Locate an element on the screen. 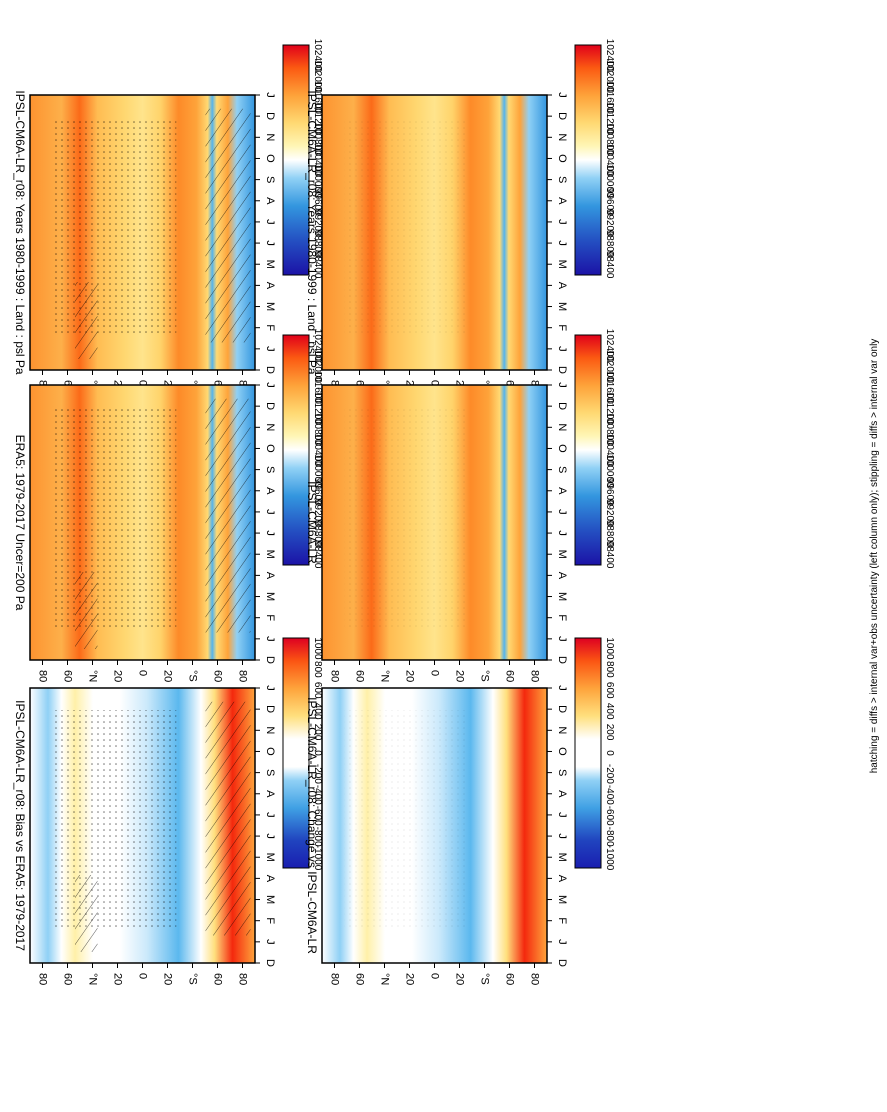 This screenshot has height=1112, width=887. lat-tick-label: °N is located at coordinates (93, 979).